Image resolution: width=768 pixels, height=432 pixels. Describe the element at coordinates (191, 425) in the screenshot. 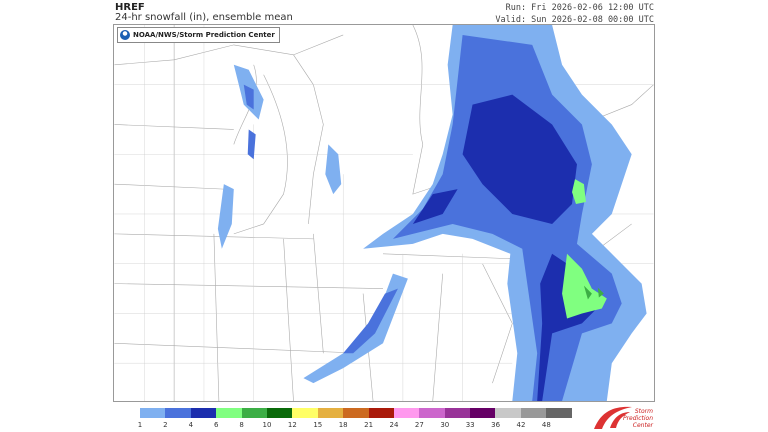

I see `colorbar-label: 4` at that location.